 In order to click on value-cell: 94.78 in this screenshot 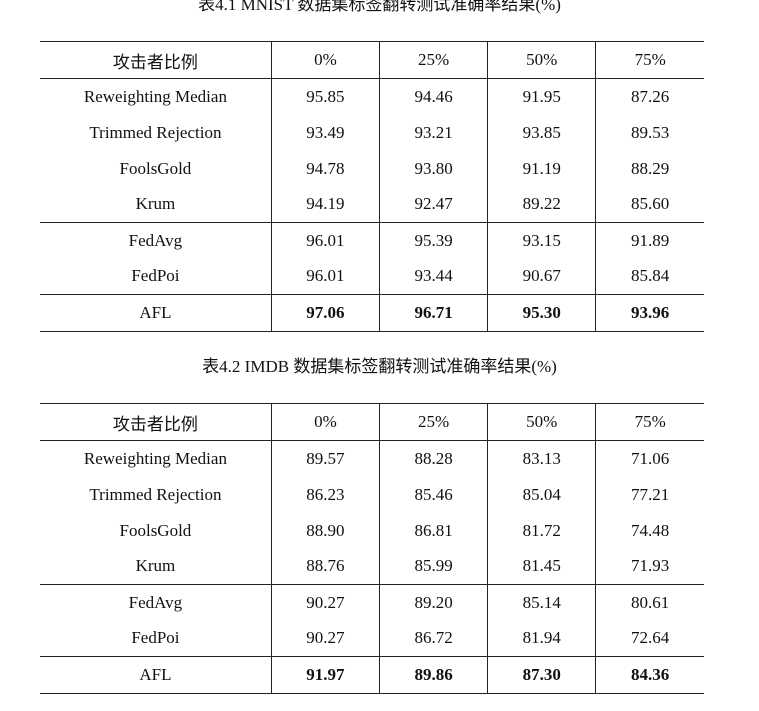, I will do `click(325, 168)`.